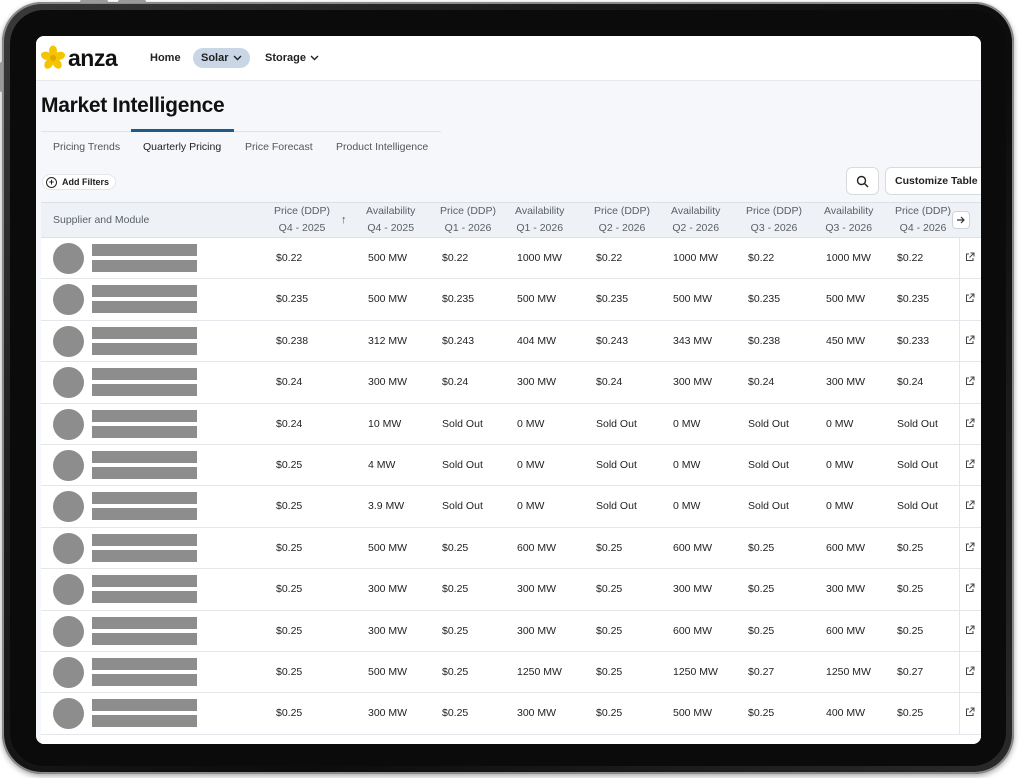 The width and height of the screenshot is (1024, 778). Describe the element at coordinates (79, 58) in the screenshot. I see `anza-logo: anza` at that location.